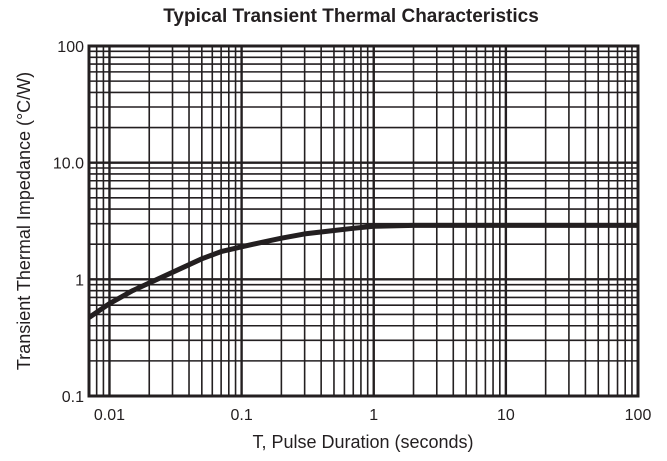 The width and height of the screenshot is (667, 461). I want to click on x-tick-label: 1, so click(373, 415).